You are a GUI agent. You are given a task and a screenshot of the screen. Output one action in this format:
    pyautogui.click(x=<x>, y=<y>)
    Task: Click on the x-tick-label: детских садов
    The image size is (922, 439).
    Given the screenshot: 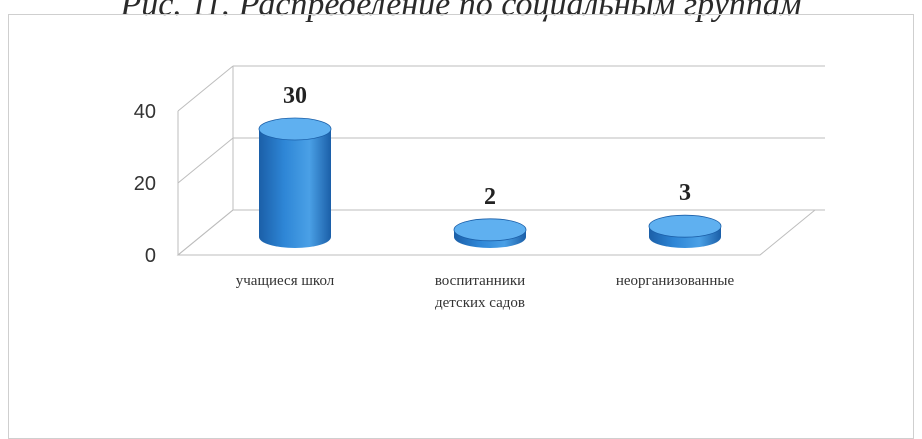 What is the action you would take?
    pyautogui.click(x=480, y=303)
    